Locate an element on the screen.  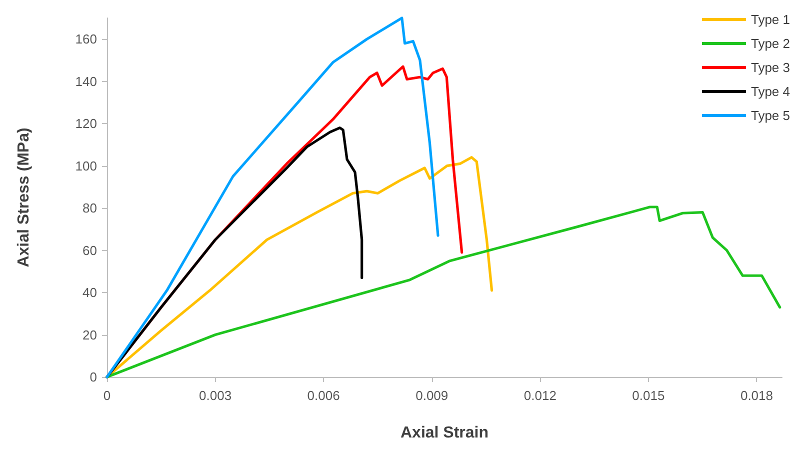
x-tick-label: 0.018 is located at coordinates (757, 395).